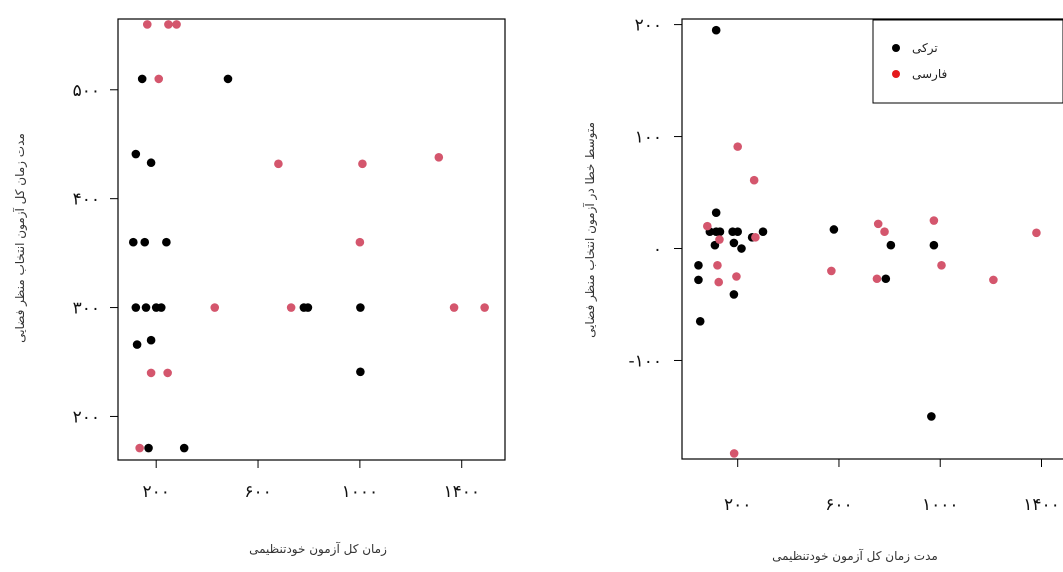  Describe the element at coordinates (86, 417) in the screenshot. I see `left-y-tick-label: ۲۰۰` at that location.